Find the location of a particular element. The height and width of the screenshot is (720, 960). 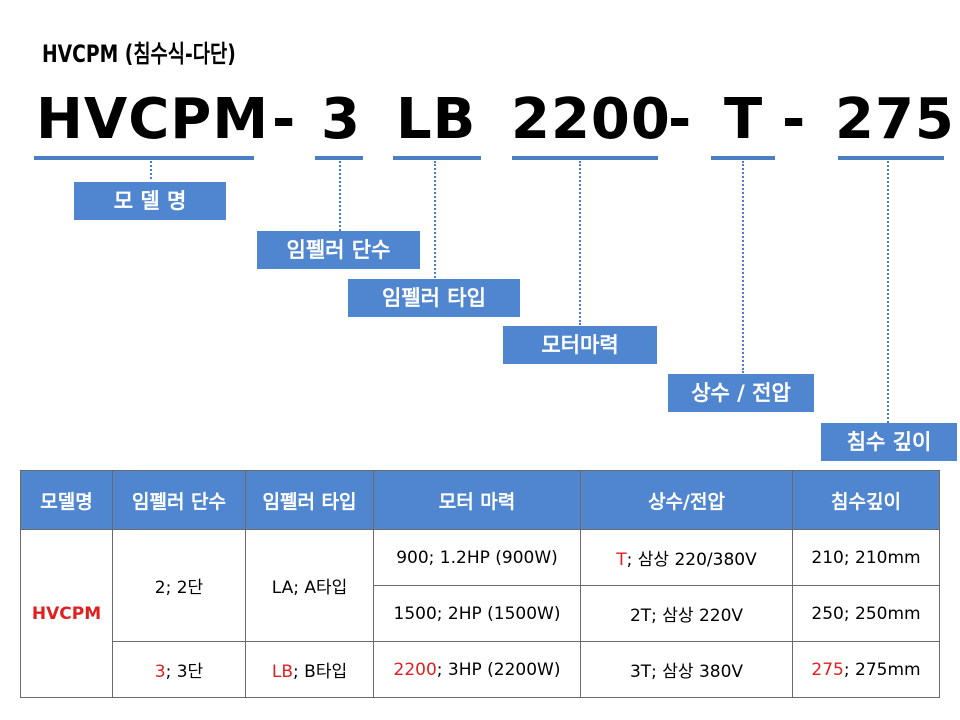

header-model: 모델명 is located at coordinates (66, 500).